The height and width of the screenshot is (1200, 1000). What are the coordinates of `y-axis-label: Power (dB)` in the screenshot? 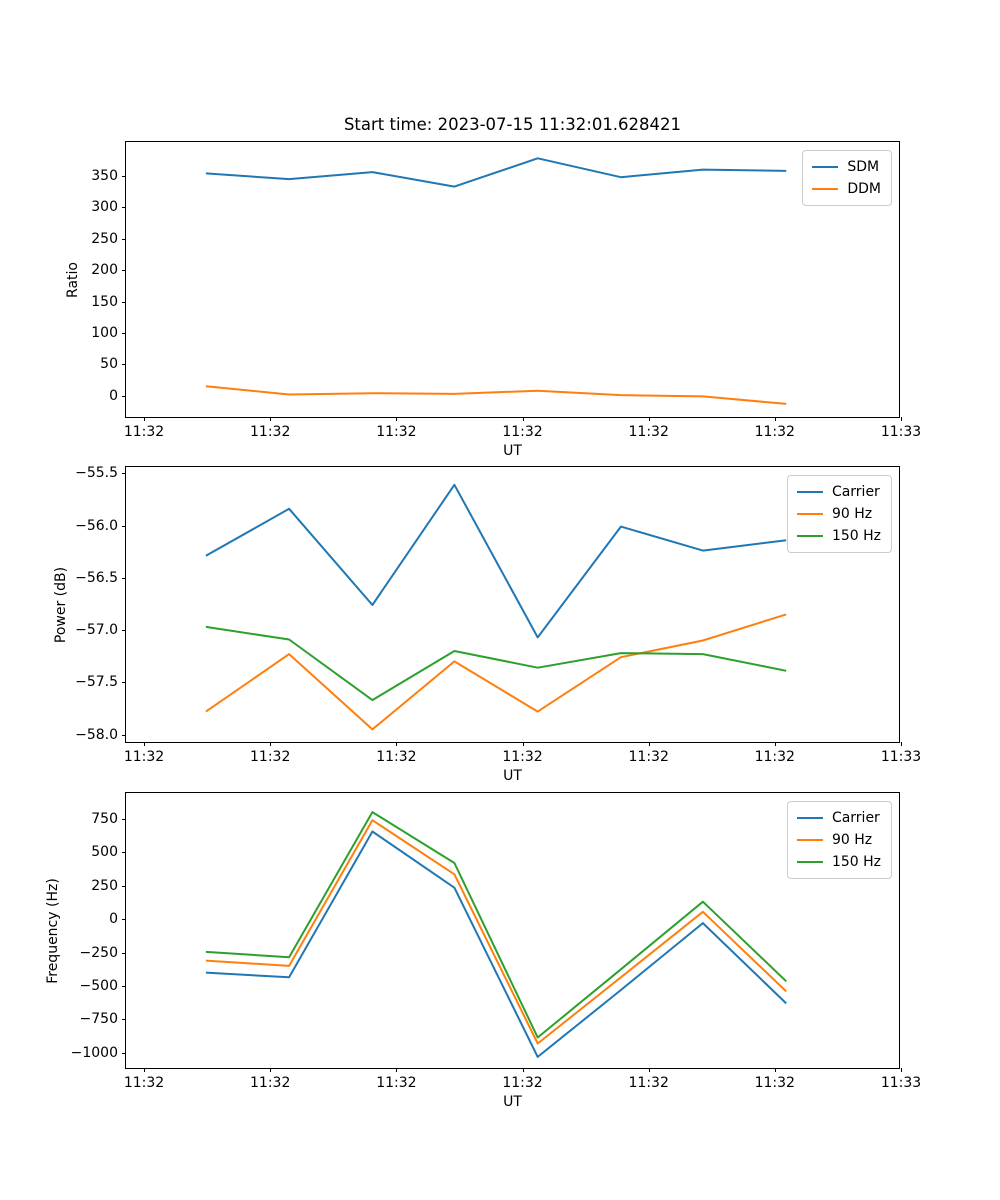 It's located at (61, 604).